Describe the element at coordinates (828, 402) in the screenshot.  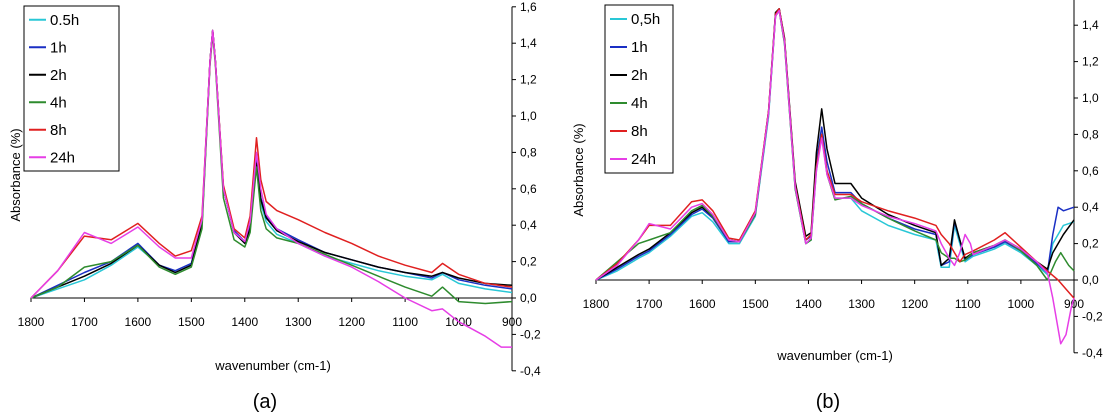
I see `panel-caption: (b)` at that location.